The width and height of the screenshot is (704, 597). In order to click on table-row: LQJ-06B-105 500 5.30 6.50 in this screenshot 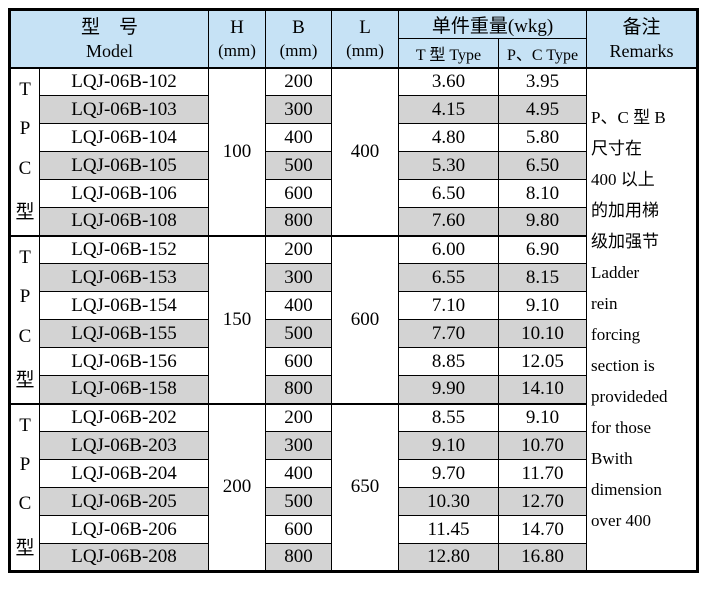, I will do `click(354, 165)`.